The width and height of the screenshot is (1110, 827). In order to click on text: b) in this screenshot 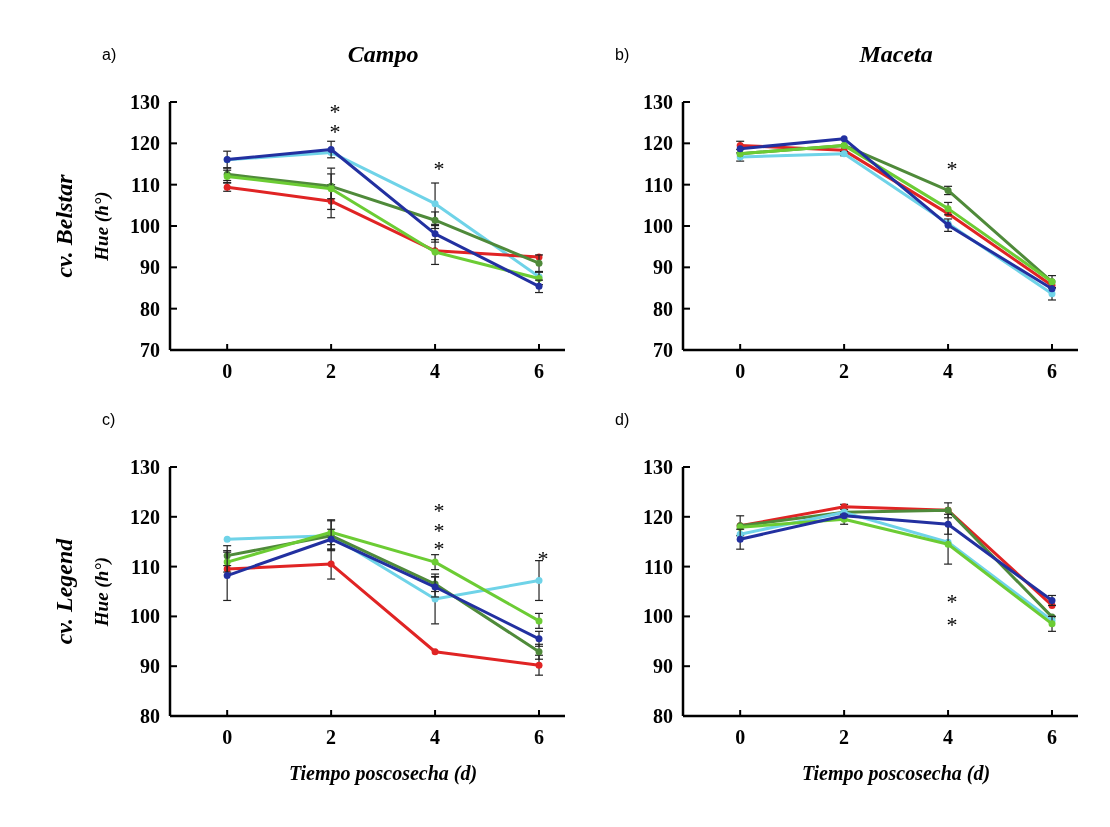, I will do `click(622, 54)`.